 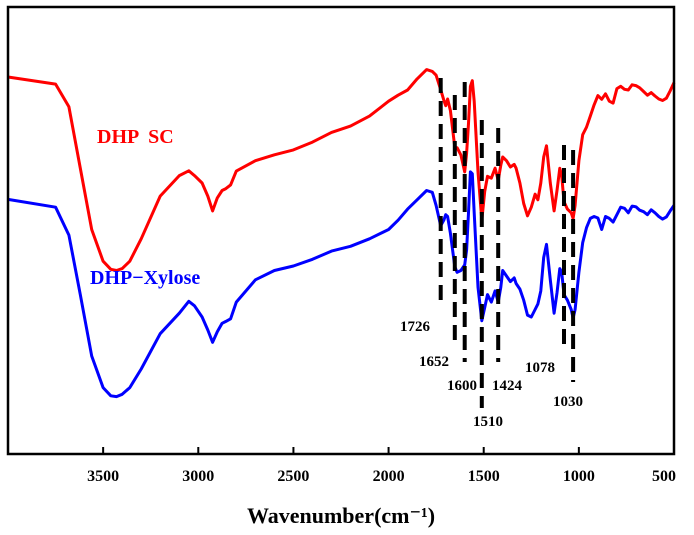 I want to click on x-tick-label-1500: 1500, so click(x=484, y=476).